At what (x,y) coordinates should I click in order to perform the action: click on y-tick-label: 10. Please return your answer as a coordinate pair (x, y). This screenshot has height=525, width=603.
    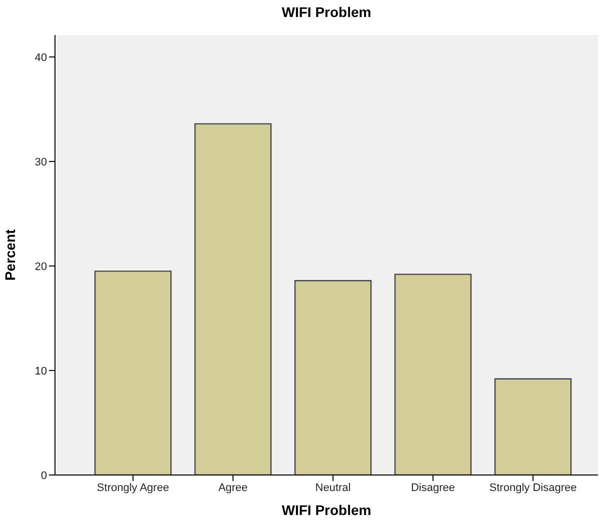
    Looking at the image, I should click on (40, 371).